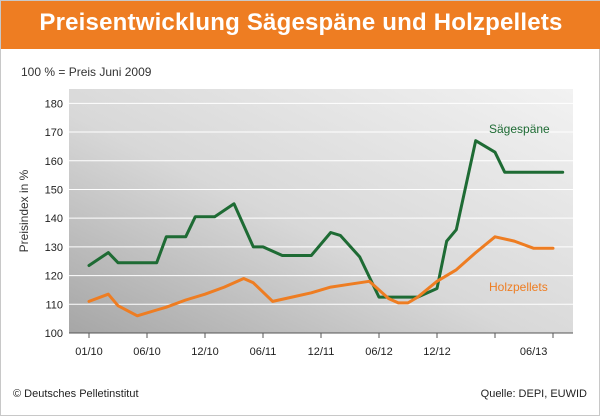 The image size is (600, 417). Describe the element at coordinates (205, 352) in the screenshot. I see `x-tick-label: 12/10` at that location.